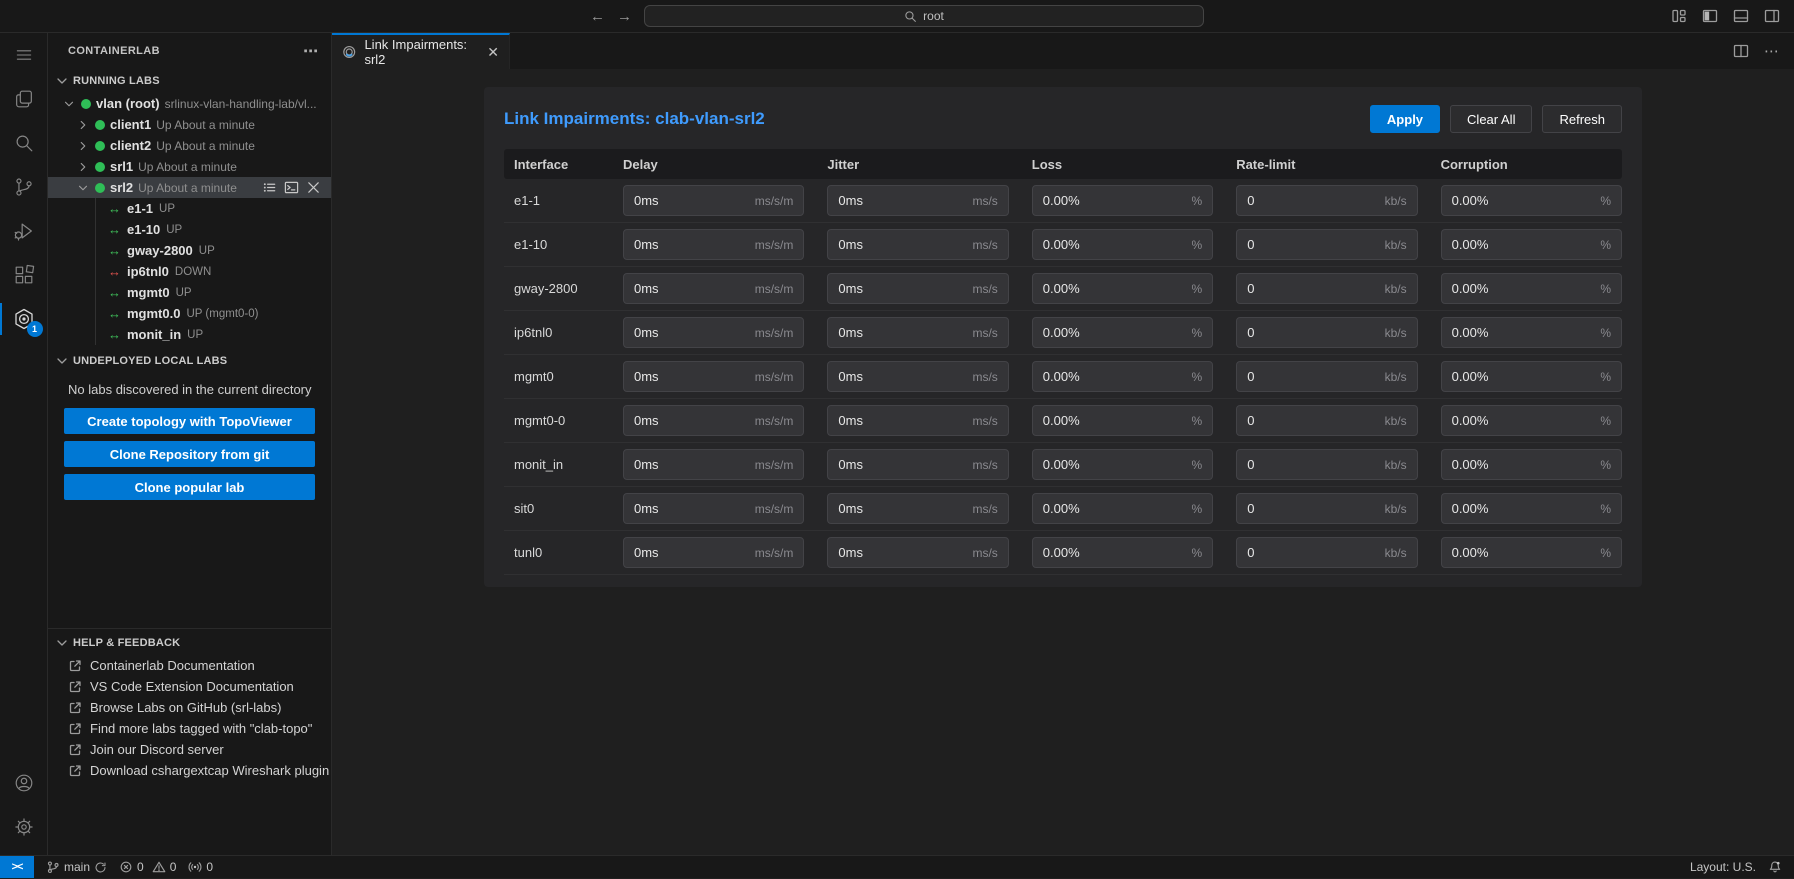 The image size is (1794, 879). What do you see at coordinates (150, 292) in the screenshot?
I see `tree-item-interface: ↔ mgmt0 UP` at bounding box center [150, 292].